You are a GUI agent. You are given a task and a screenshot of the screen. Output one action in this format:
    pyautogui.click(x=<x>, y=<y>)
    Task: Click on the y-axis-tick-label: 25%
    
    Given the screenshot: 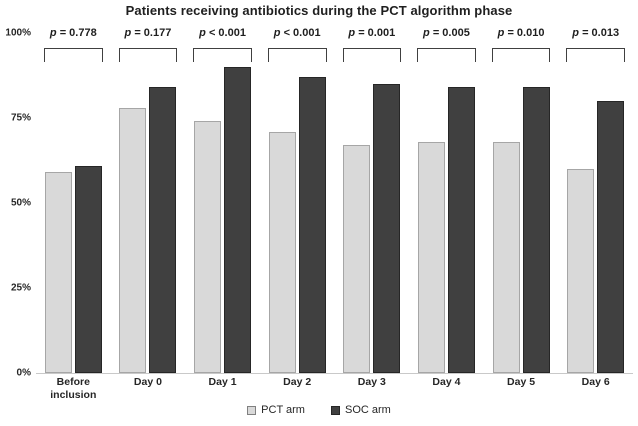 What is the action you would take?
    pyautogui.click(x=20, y=288)
    